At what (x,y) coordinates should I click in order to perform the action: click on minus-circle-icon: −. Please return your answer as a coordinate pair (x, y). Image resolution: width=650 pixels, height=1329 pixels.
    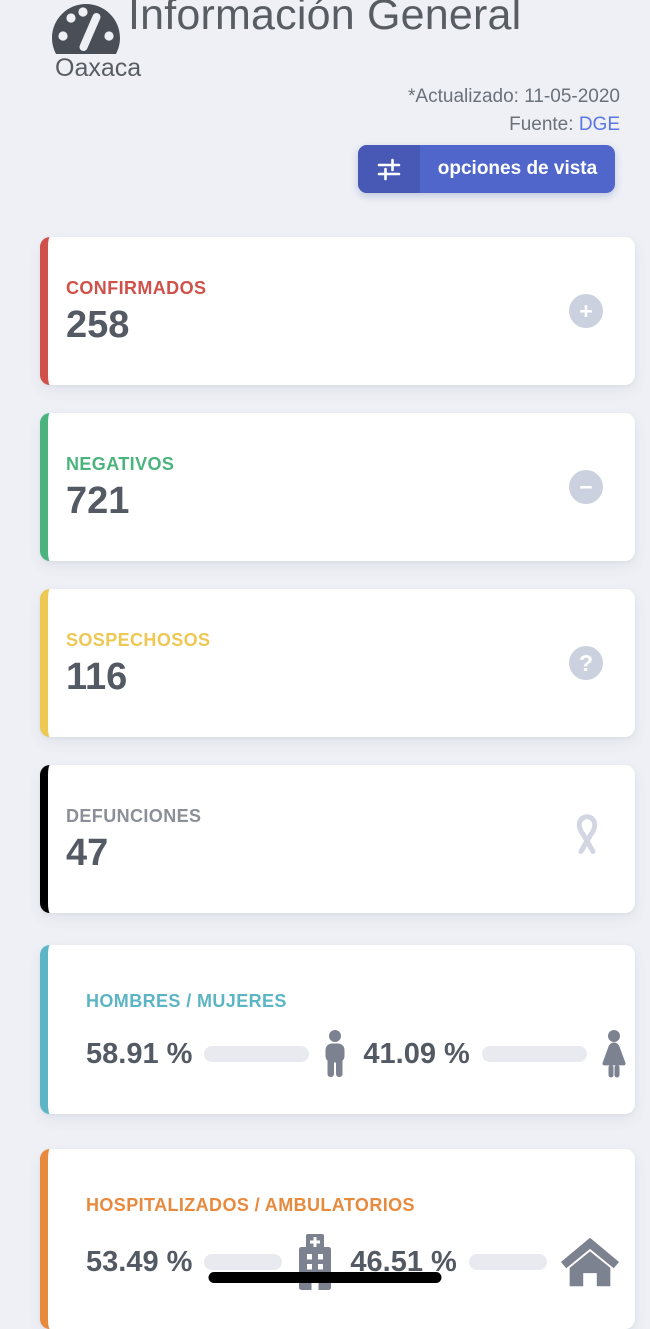
    Looking at the image, I should click on (586, 487).